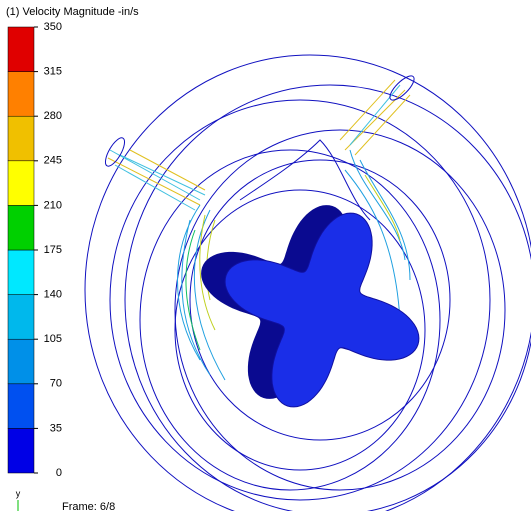  I want to click on legend-tick-label: 245, so click(53, 161).